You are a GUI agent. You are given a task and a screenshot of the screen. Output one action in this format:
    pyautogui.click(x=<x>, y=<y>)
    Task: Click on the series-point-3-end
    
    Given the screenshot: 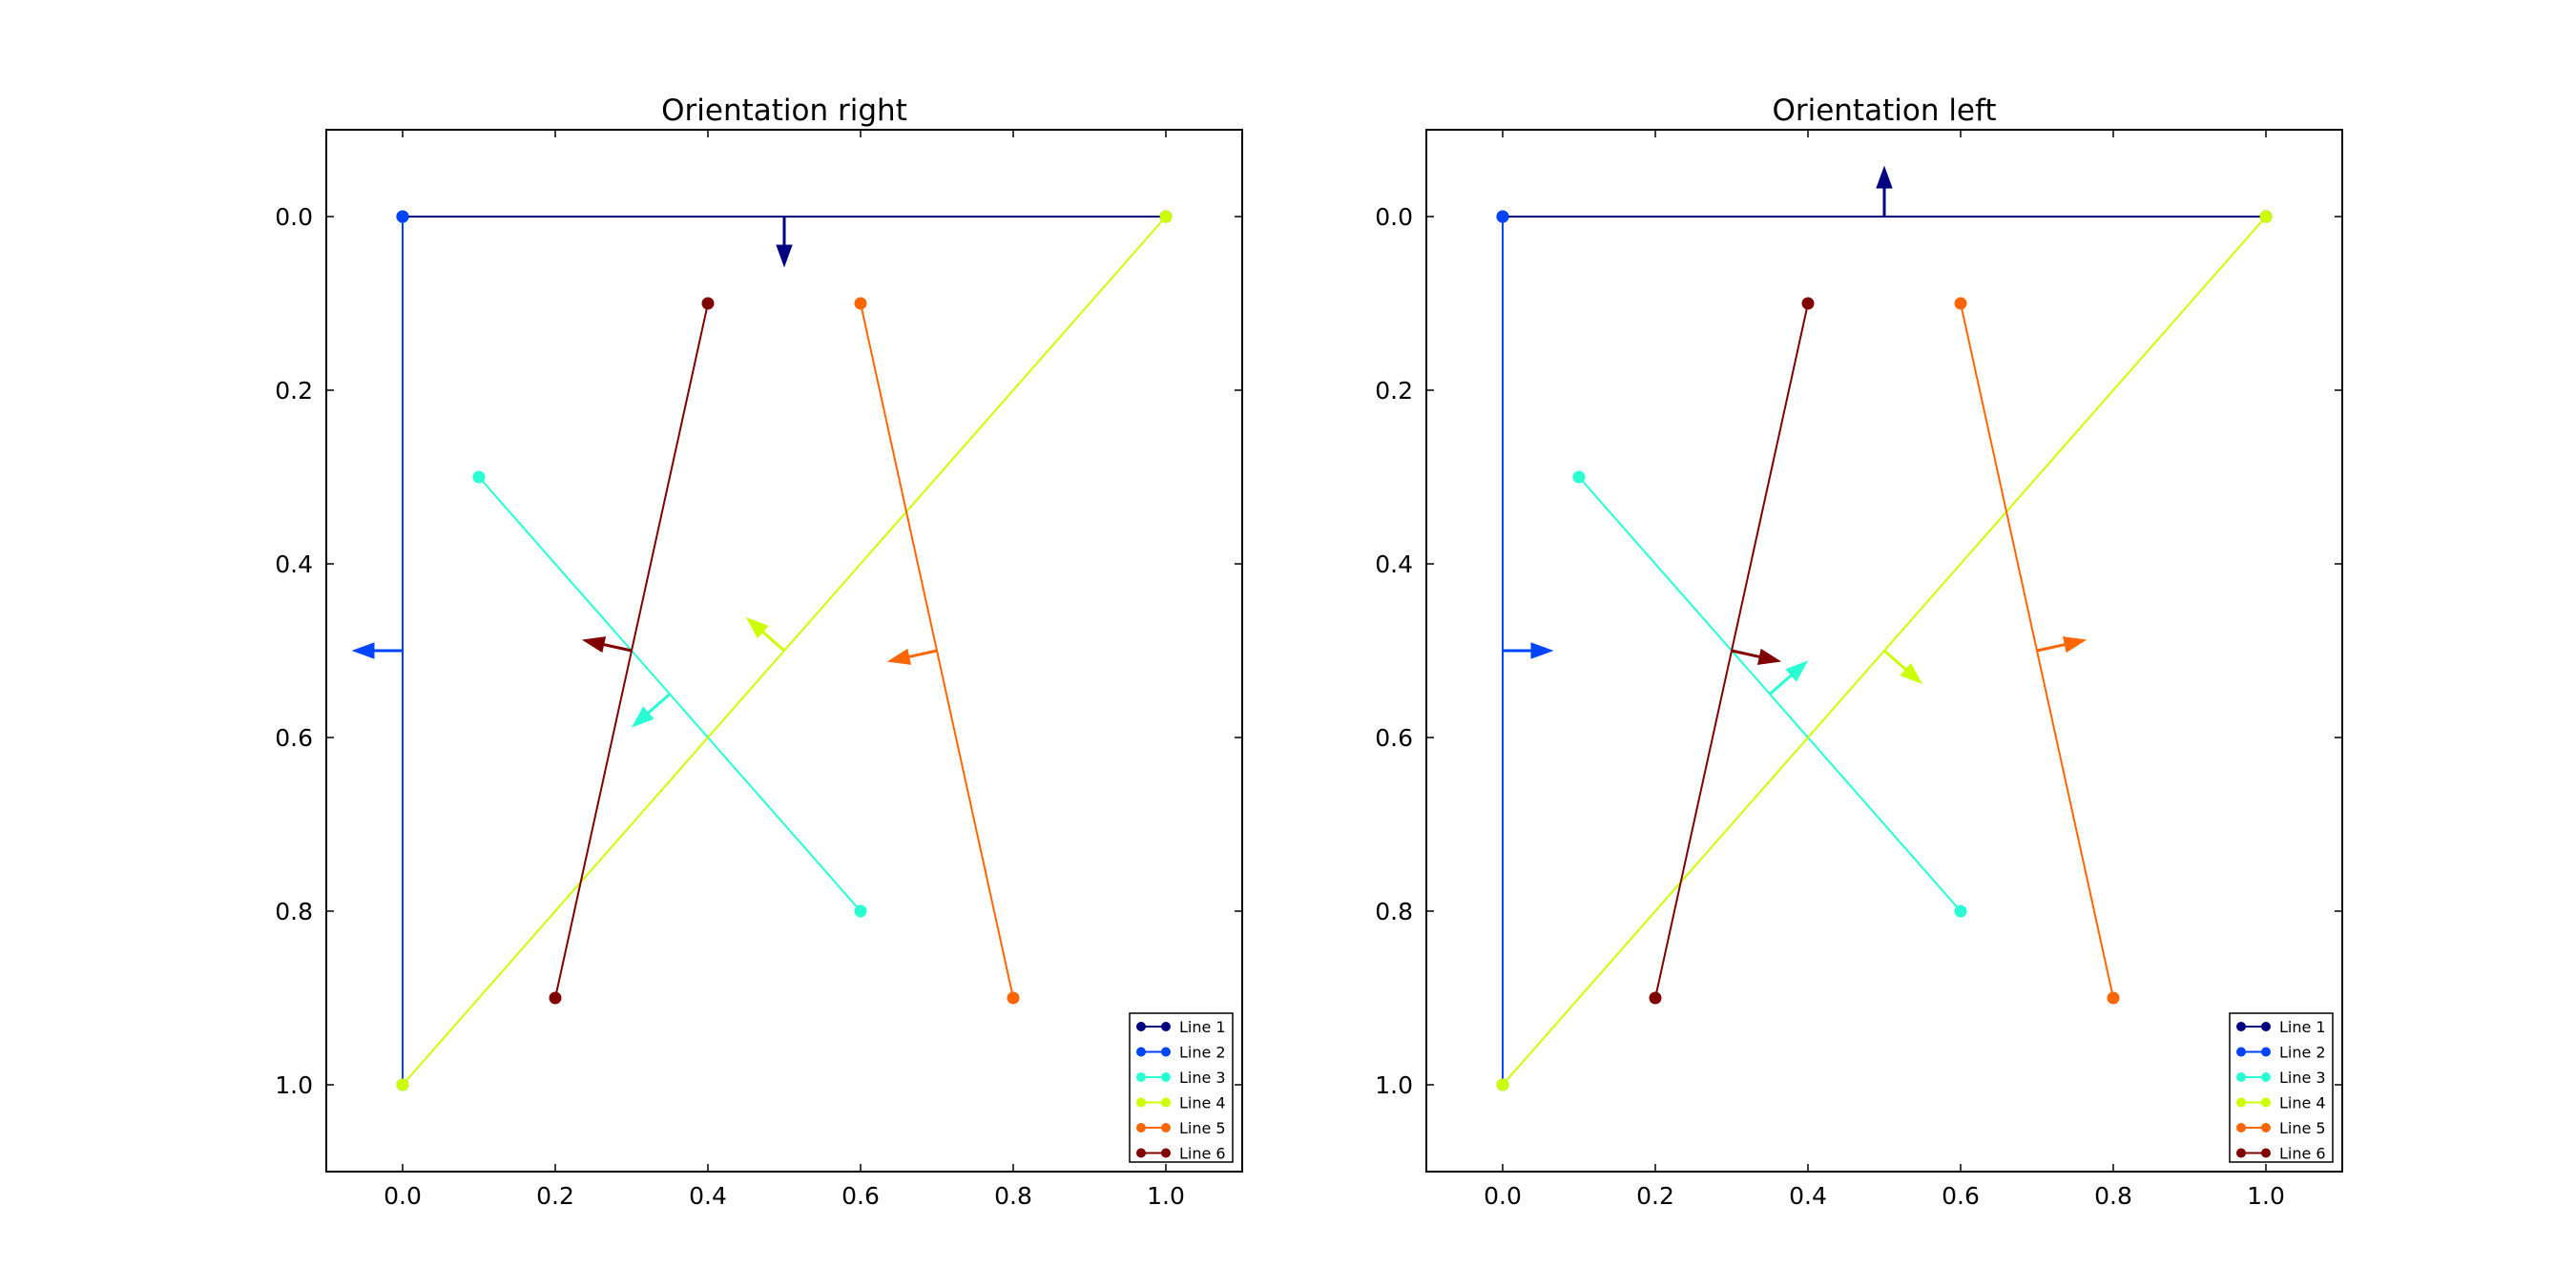 What is the action you would take?
    pyautogui.click(x=1960, y=911)
    